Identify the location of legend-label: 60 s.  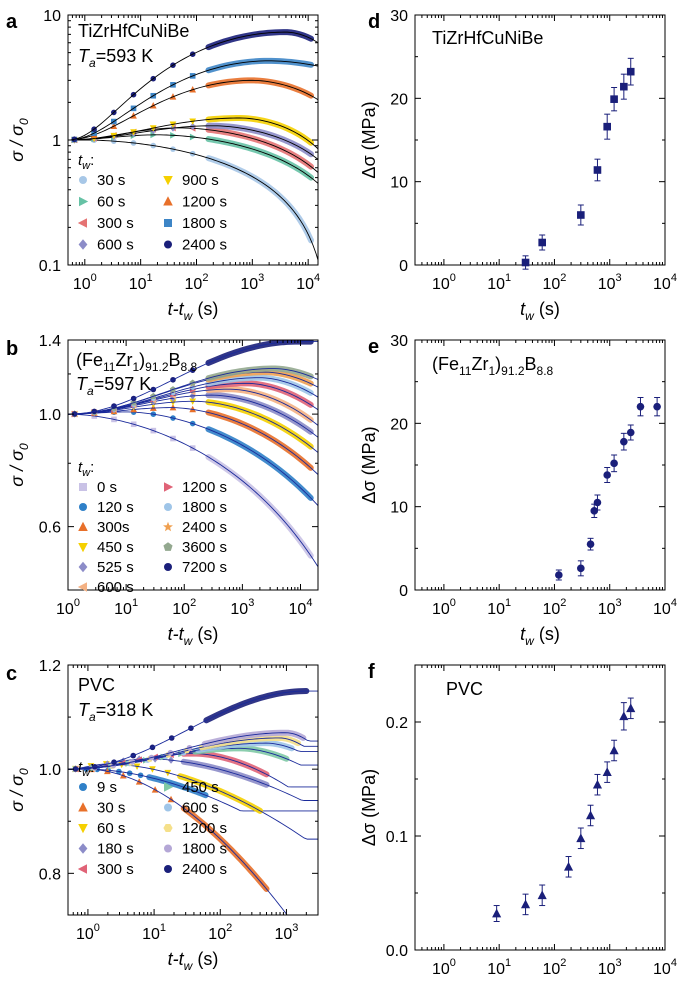
(111, 828).